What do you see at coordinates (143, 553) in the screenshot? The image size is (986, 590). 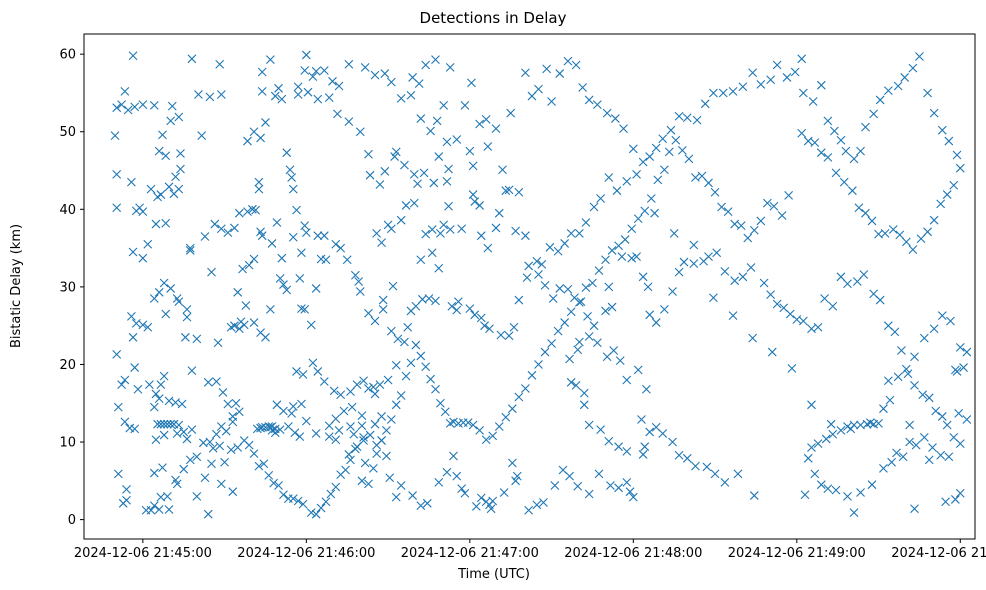 I see `x-tick-label: 2024-12-06 21:45:00` at bounding box center [143, 553].